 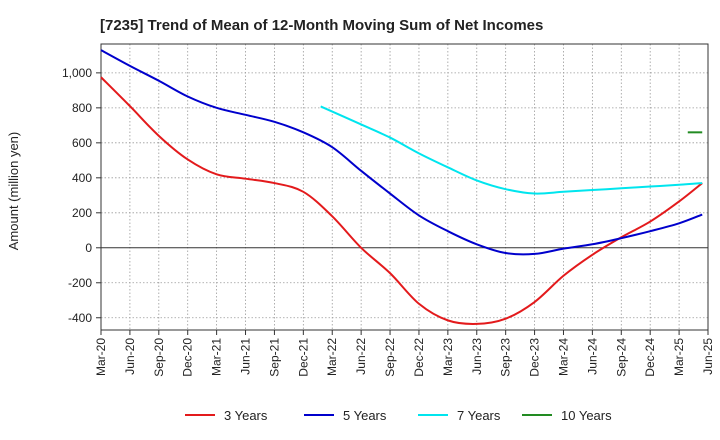 I want to click on x-tick-label: Jun-21, so click(x=246, y=356).